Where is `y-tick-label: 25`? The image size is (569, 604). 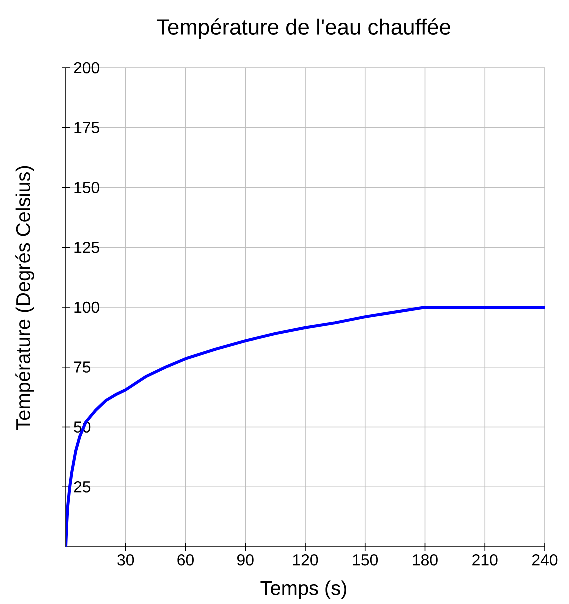 y-tick-label: 25 is located at coordinates (82, 487).